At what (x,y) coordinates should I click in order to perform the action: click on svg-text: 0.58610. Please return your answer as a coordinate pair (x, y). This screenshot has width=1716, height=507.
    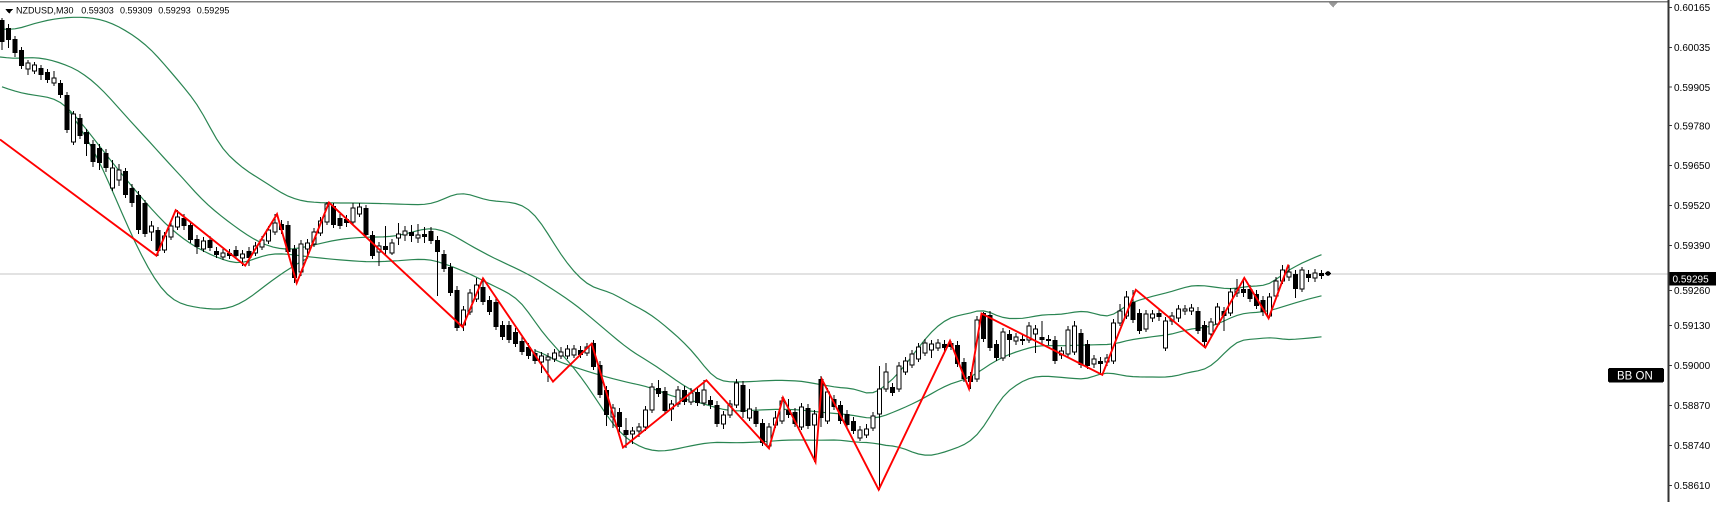
    Looking at the image, I should click on (1692, 486).